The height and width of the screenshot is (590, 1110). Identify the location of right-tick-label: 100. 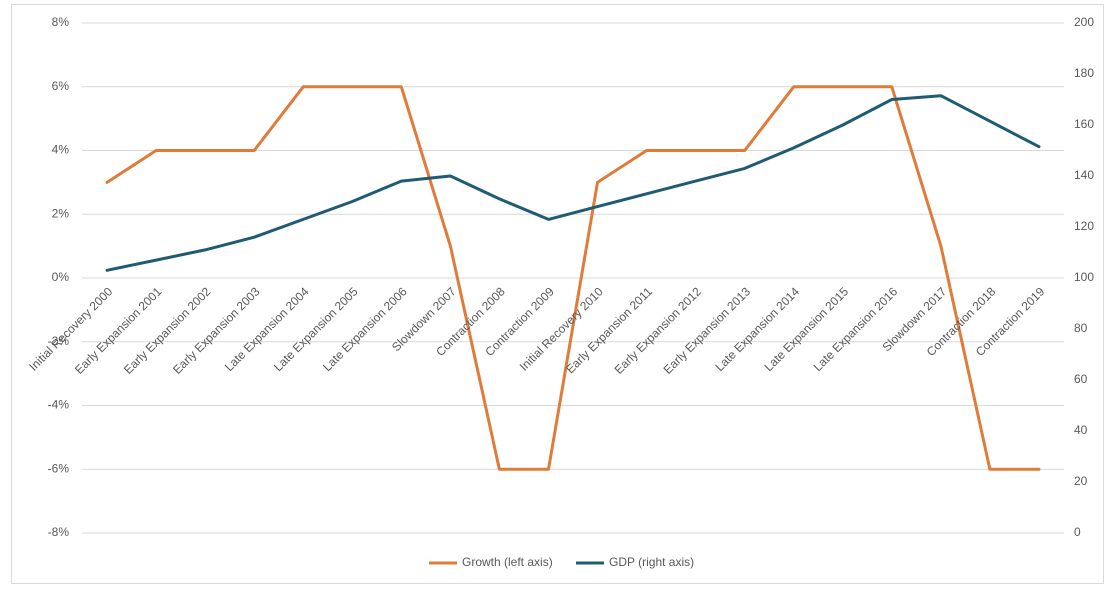
(1084, 277).